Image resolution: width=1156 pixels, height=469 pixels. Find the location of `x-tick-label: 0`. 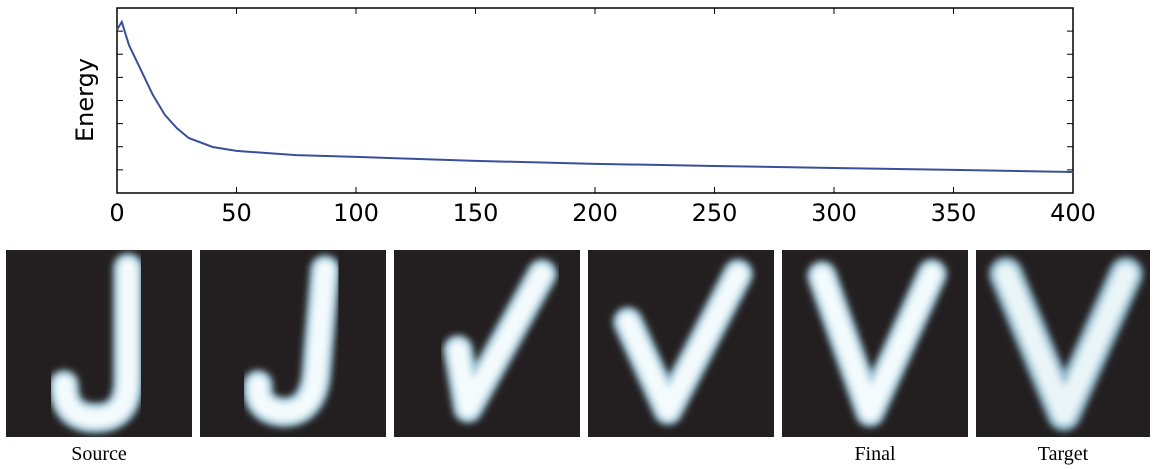

x-tick-label: 0 is located at coordinates (116, 213).